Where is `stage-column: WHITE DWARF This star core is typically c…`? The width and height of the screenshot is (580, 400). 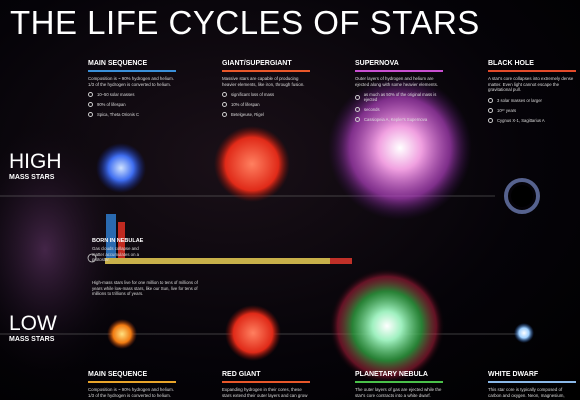 stage-column: WHITE DWARF This star core is typically c… is located at coordinates (532, 384).